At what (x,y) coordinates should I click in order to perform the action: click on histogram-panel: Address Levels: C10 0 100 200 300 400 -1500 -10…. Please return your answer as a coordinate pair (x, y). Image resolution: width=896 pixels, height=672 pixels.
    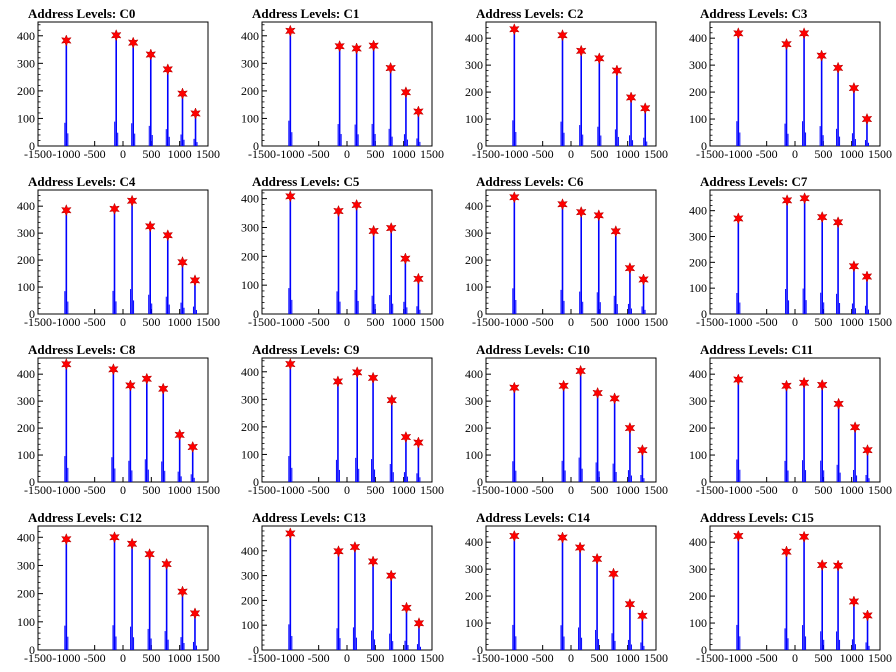
    Looking at the image, I should click on (560, 420).